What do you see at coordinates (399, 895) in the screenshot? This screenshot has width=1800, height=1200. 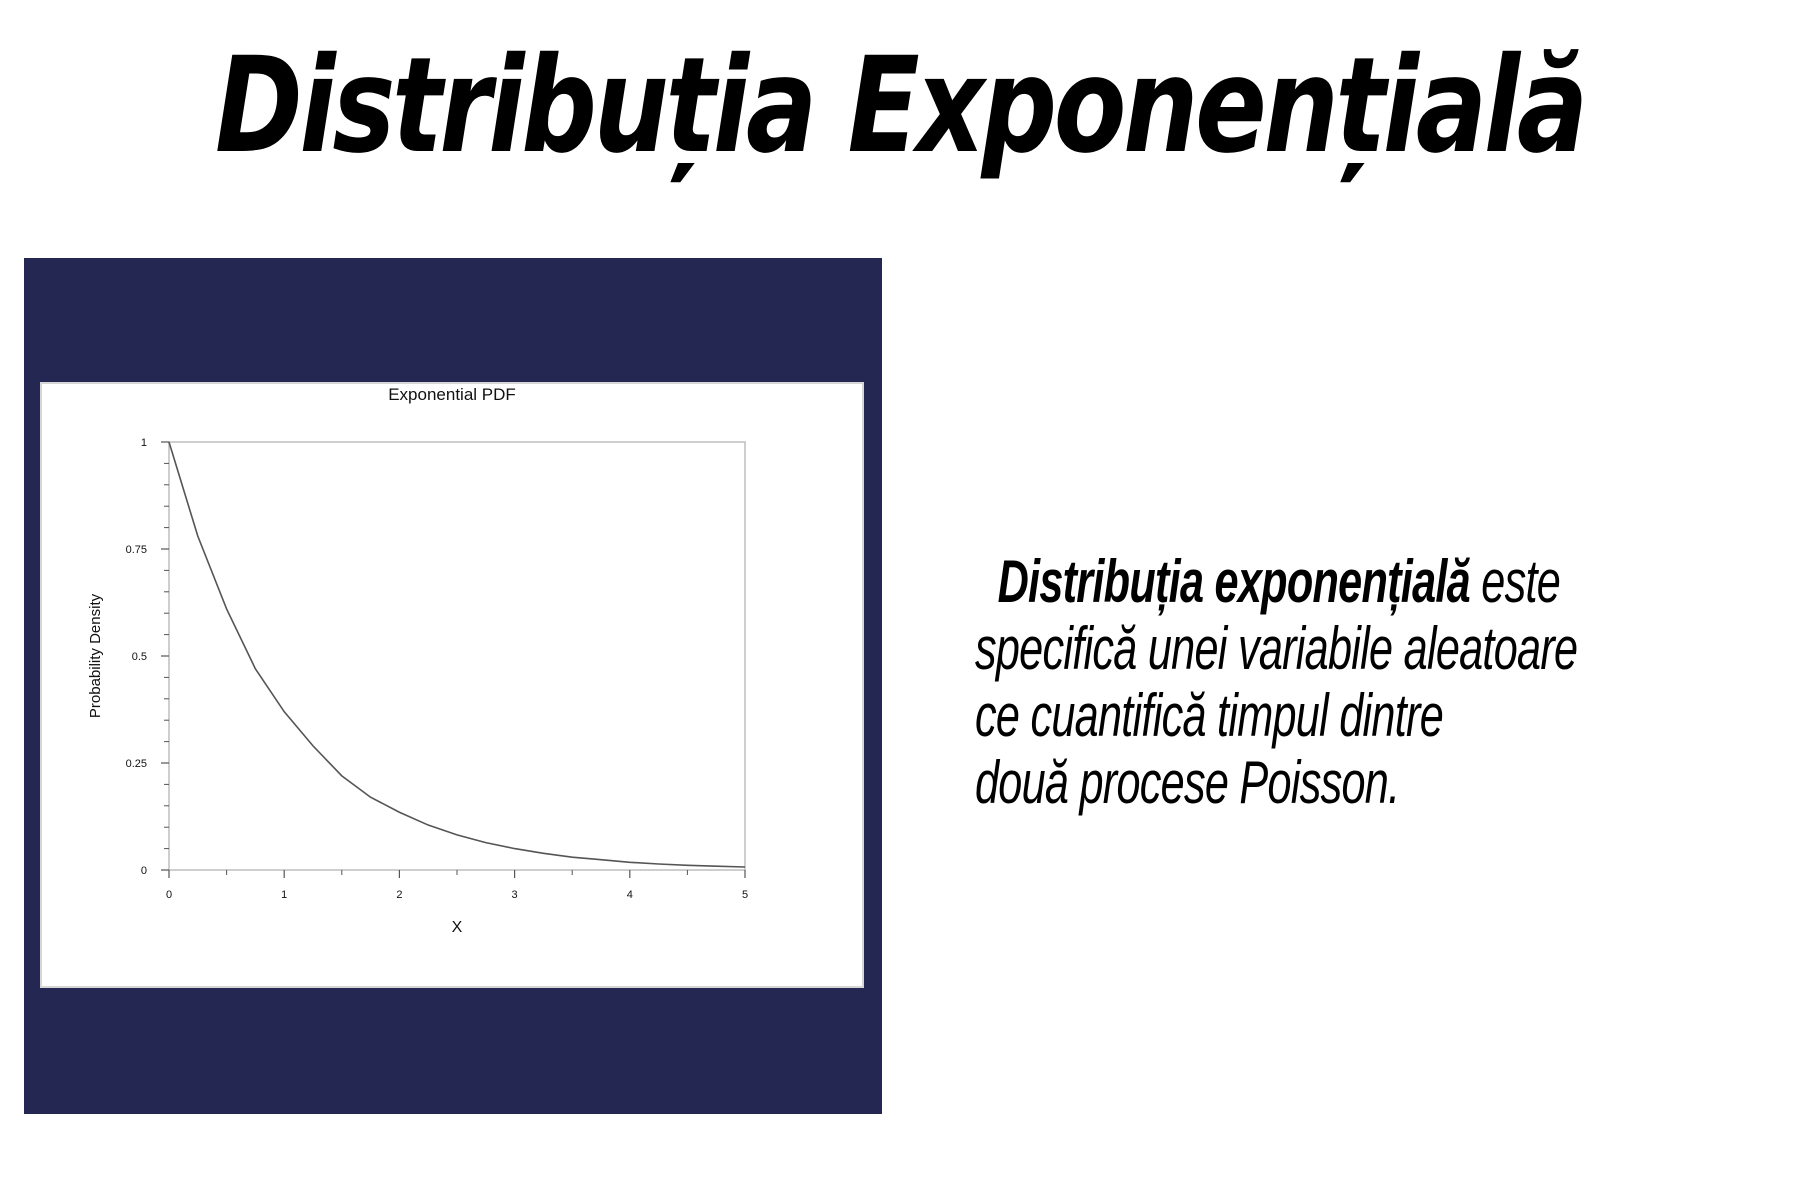 I see `x-tick-label-2: 2` at bounding box center [399, 895].